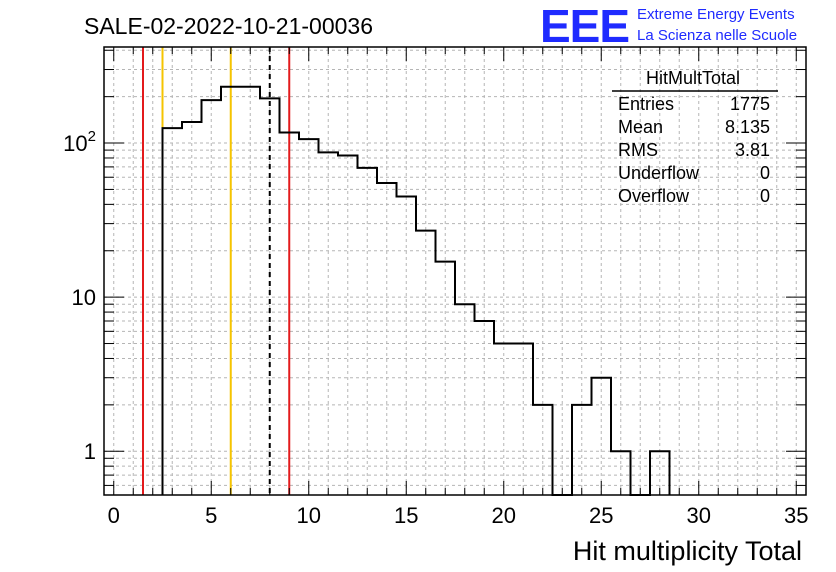  Describe the element at coordinates (716, 14) in the screenshot. I see `eee-logo-line1: Extreme Energy Events` at that location.